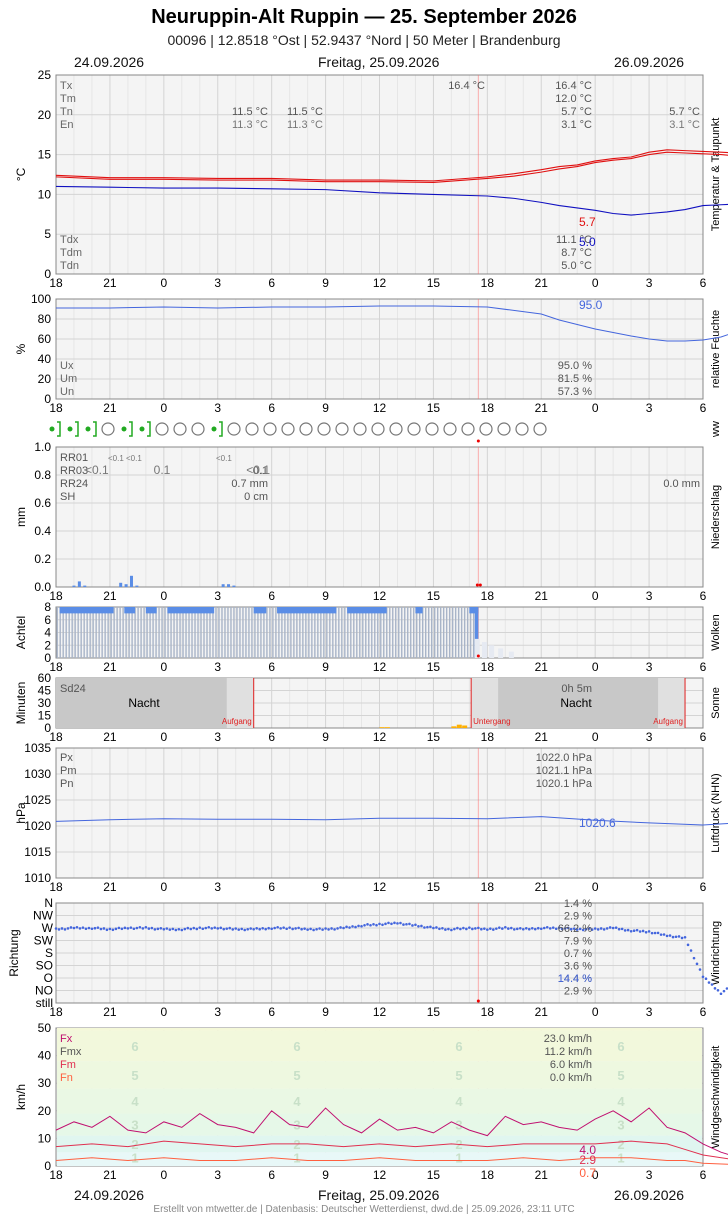 The width and height of the screenshot is (728, 1218). I want to click on y-tick-label: 0.4, so click(42, 531).